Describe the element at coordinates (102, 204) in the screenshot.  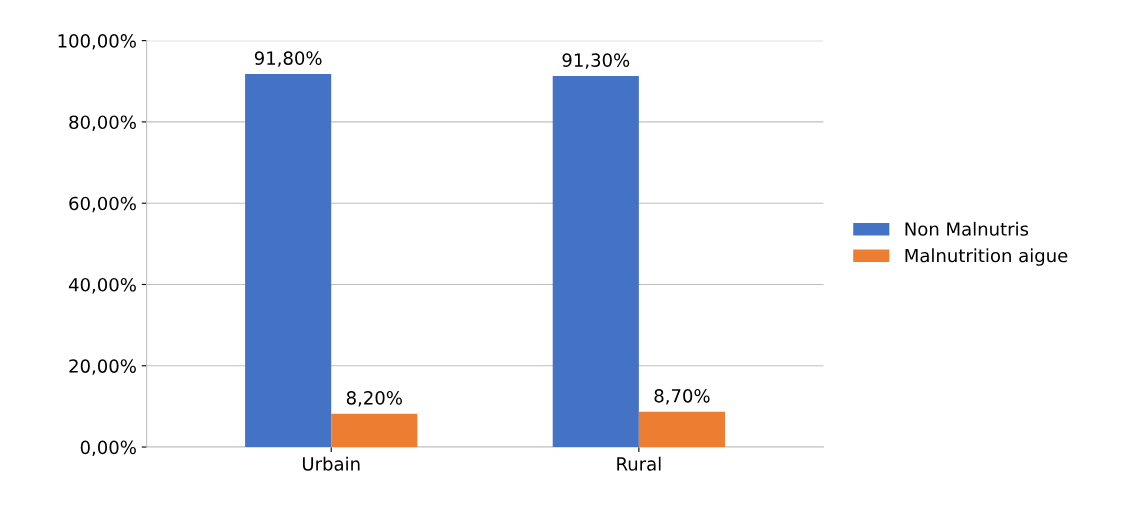
I see `y-tick-label: 60,00%` at that location.